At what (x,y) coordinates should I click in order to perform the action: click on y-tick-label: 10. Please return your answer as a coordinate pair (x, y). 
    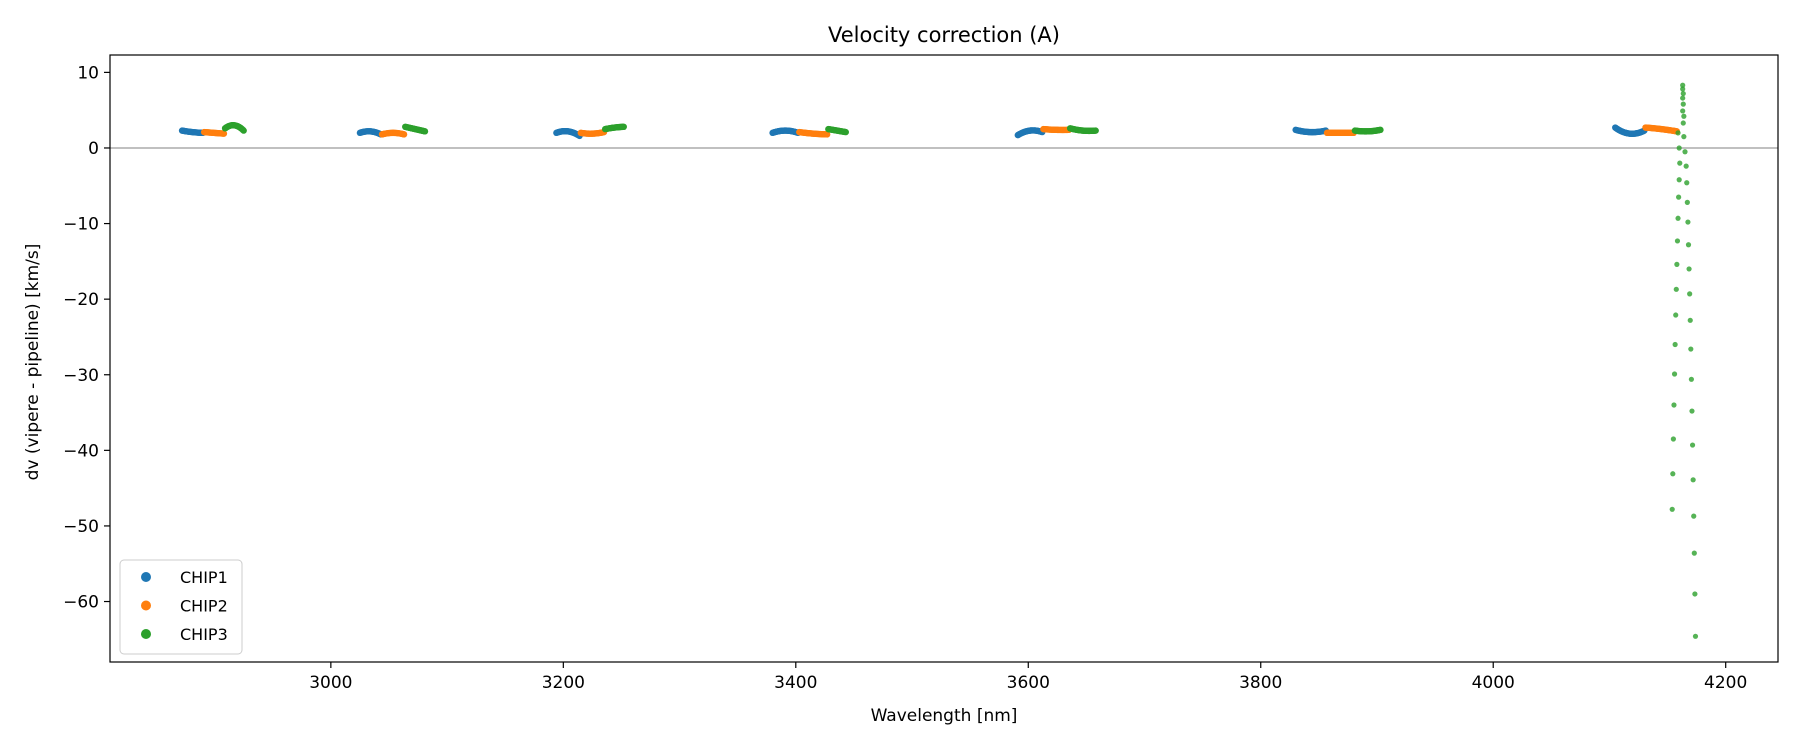
    Looking at the image, I should click on (88, 73).